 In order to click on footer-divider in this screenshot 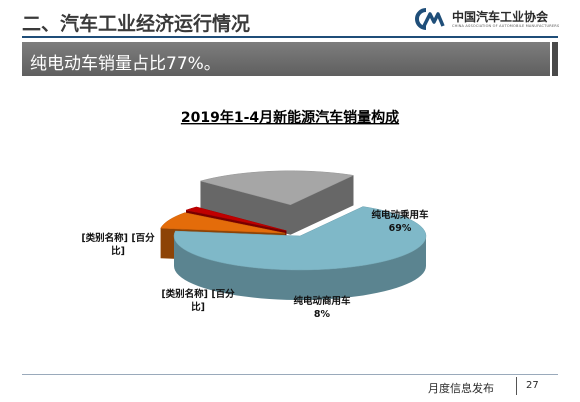, I will do `click(290, 374)`.